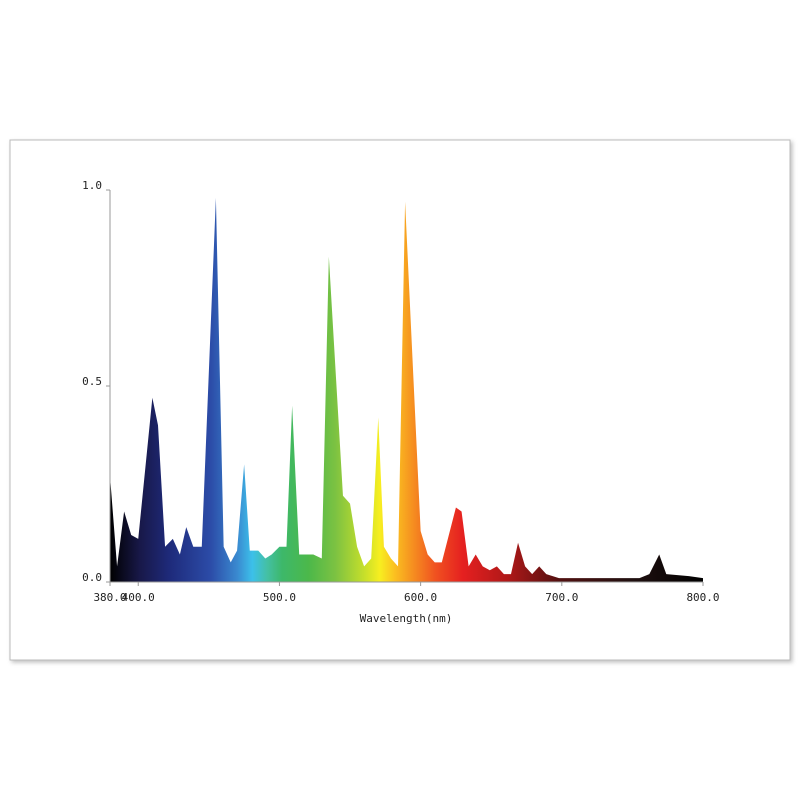 Image resolution: width=800 pixels, height=800 pixels. What do you see at coordinates (138, 597) in the screenshot?
I see `x-tick-label: 400.0` at bounding box center [138, 597].